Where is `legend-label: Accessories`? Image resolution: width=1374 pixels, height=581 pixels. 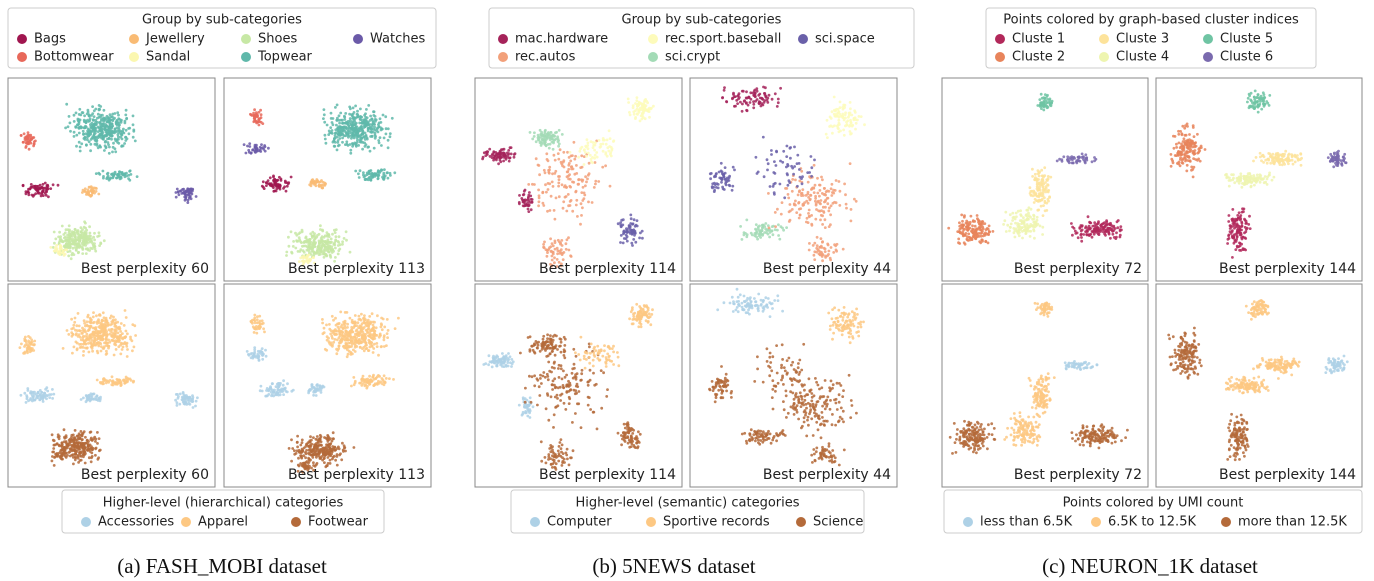
legend-label: Accessories is located at coordinates (136, 522).